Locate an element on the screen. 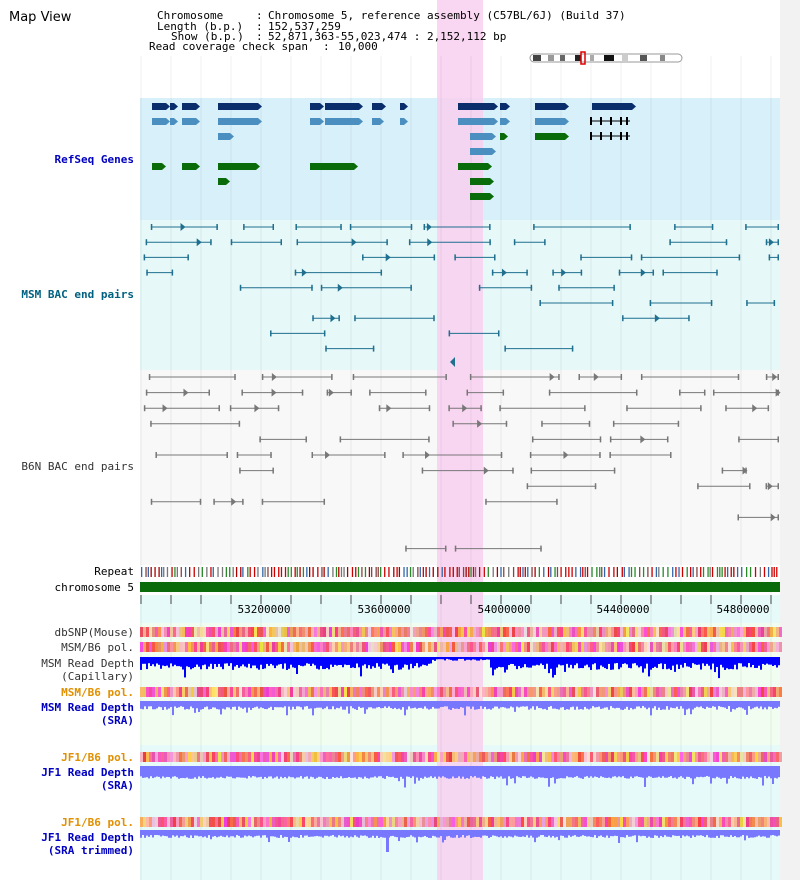 The height and width of the screenshot is (880, 800). msm-bac-arrow is located at coordinates (643, 272).